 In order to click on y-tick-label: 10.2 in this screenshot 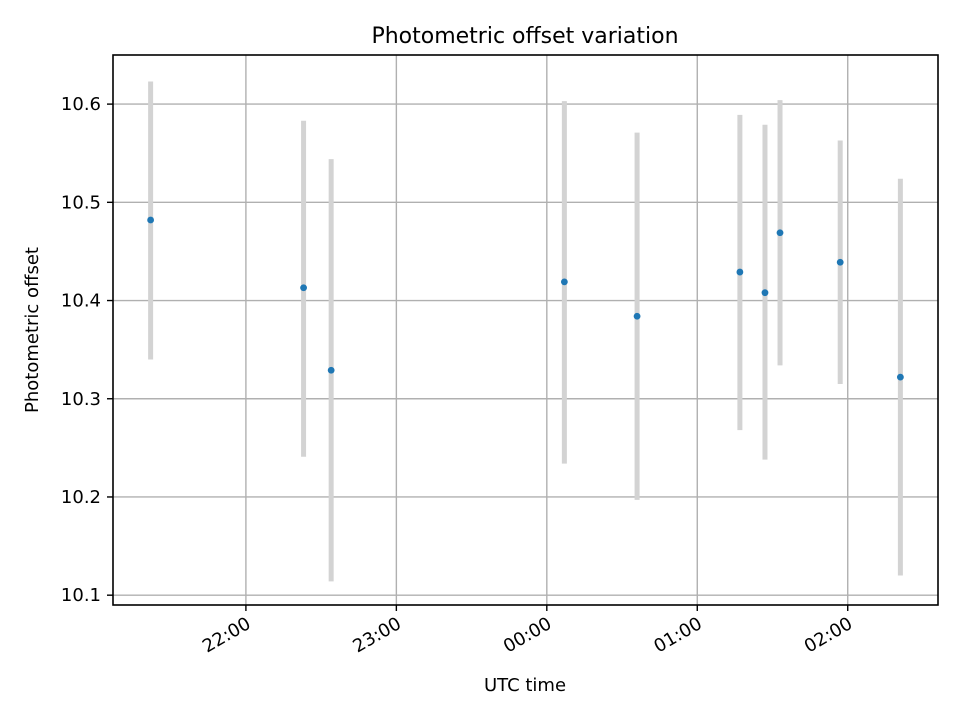, I will do `click(81, 497)`.